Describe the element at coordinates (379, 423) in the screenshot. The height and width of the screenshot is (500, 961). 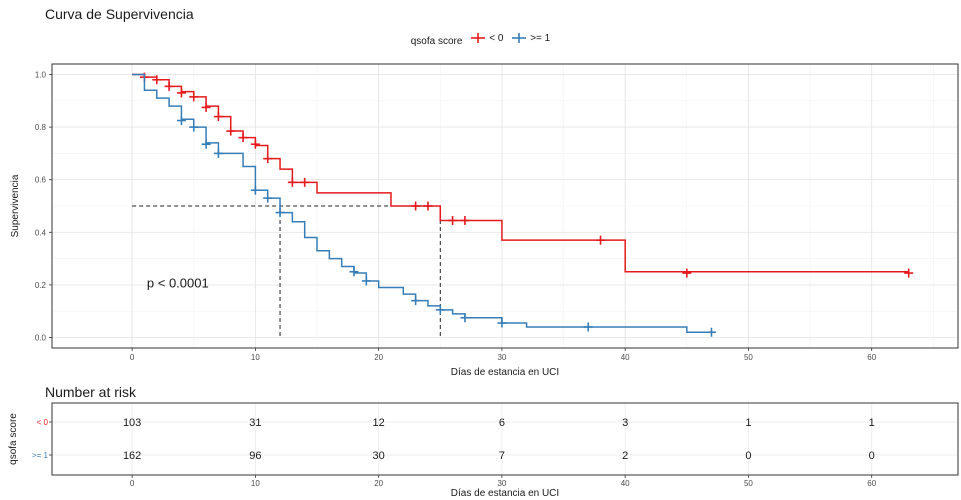
I see `risk-cell: 12` at that location.